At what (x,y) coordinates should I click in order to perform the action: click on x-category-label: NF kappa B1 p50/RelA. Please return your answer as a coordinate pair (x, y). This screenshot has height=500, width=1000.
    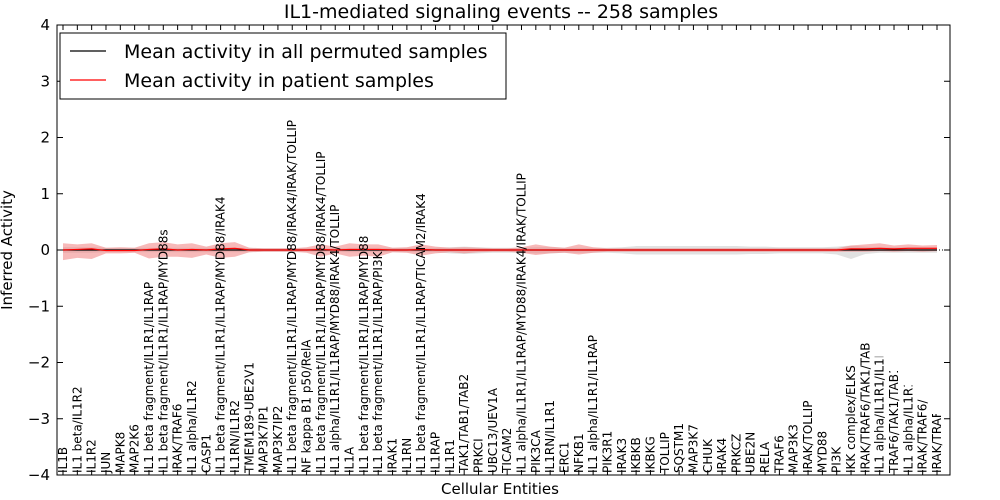
    Looking at the image, I should click on (307, 406).